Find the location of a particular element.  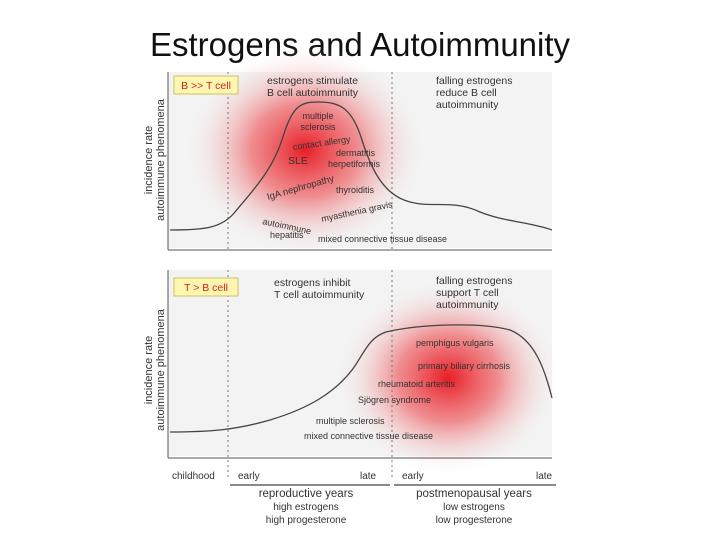

disease-multiple-sclerosis-2: sclerosis is located at coordinates (318, 127).